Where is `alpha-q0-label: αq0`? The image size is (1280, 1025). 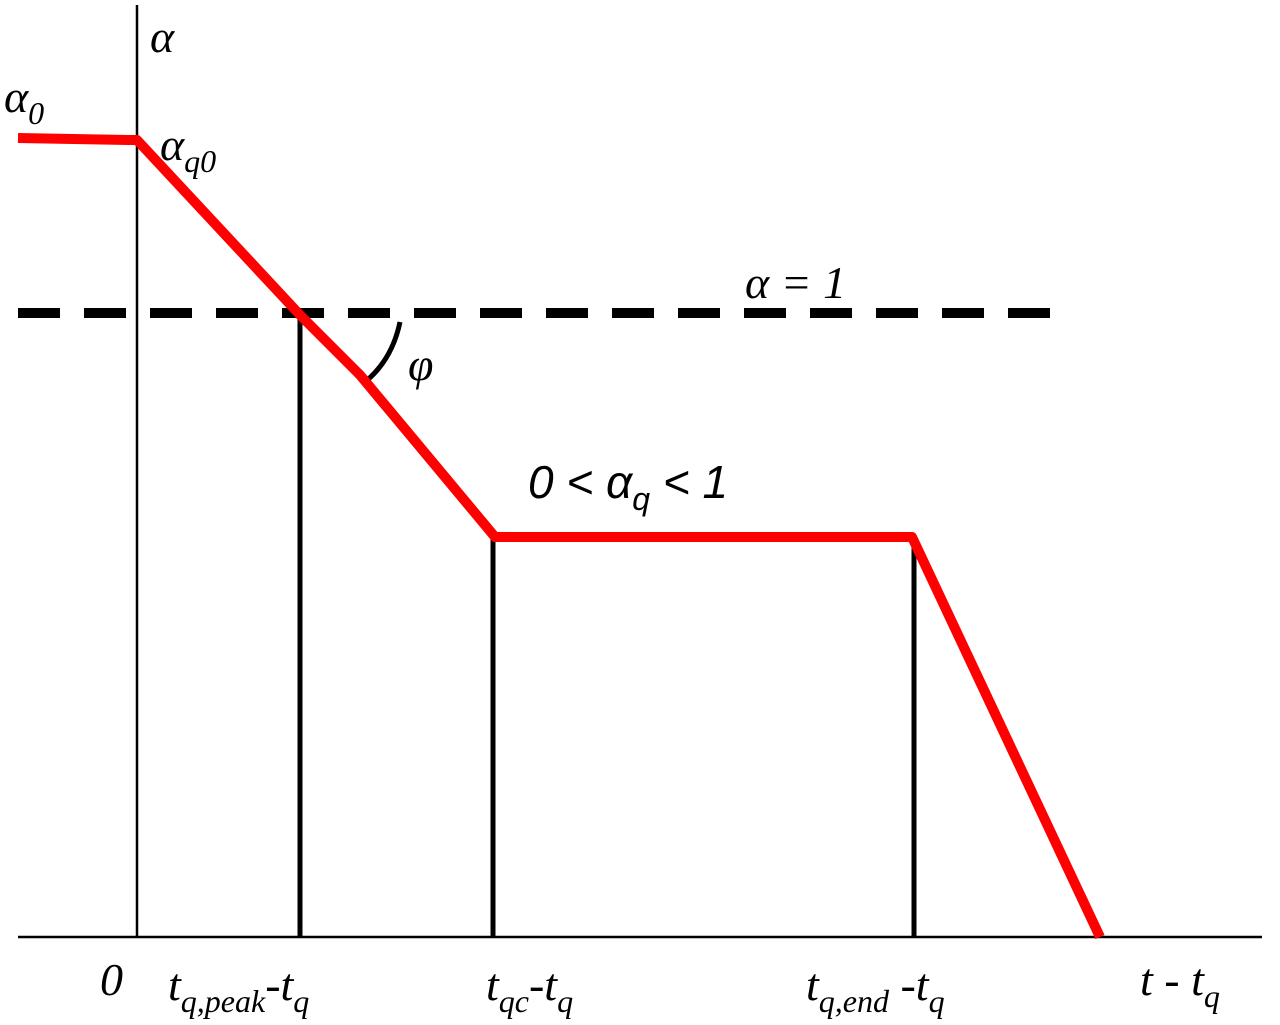 alpha-q0-label: αq0 is located at coordinates (188, 149).